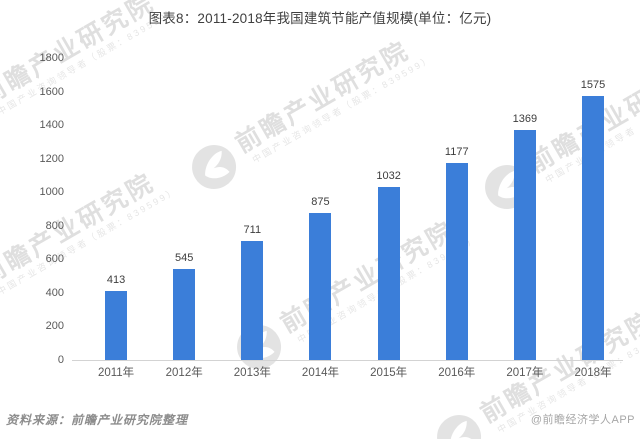 This screenshot has width=640, height=439. What do you see at coordinates (593, 373) in the screenshot?
I see `x-axis-category-label: 2018年` at bounding box center [593, 373].